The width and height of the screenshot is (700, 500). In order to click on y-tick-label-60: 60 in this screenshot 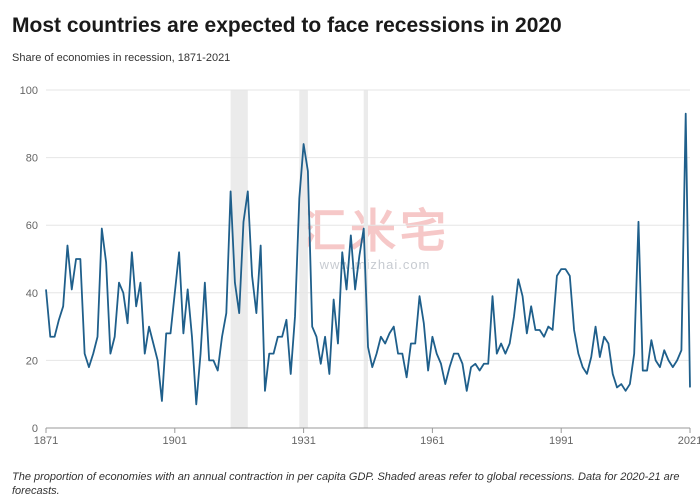, I will do `click(32, 226)`.